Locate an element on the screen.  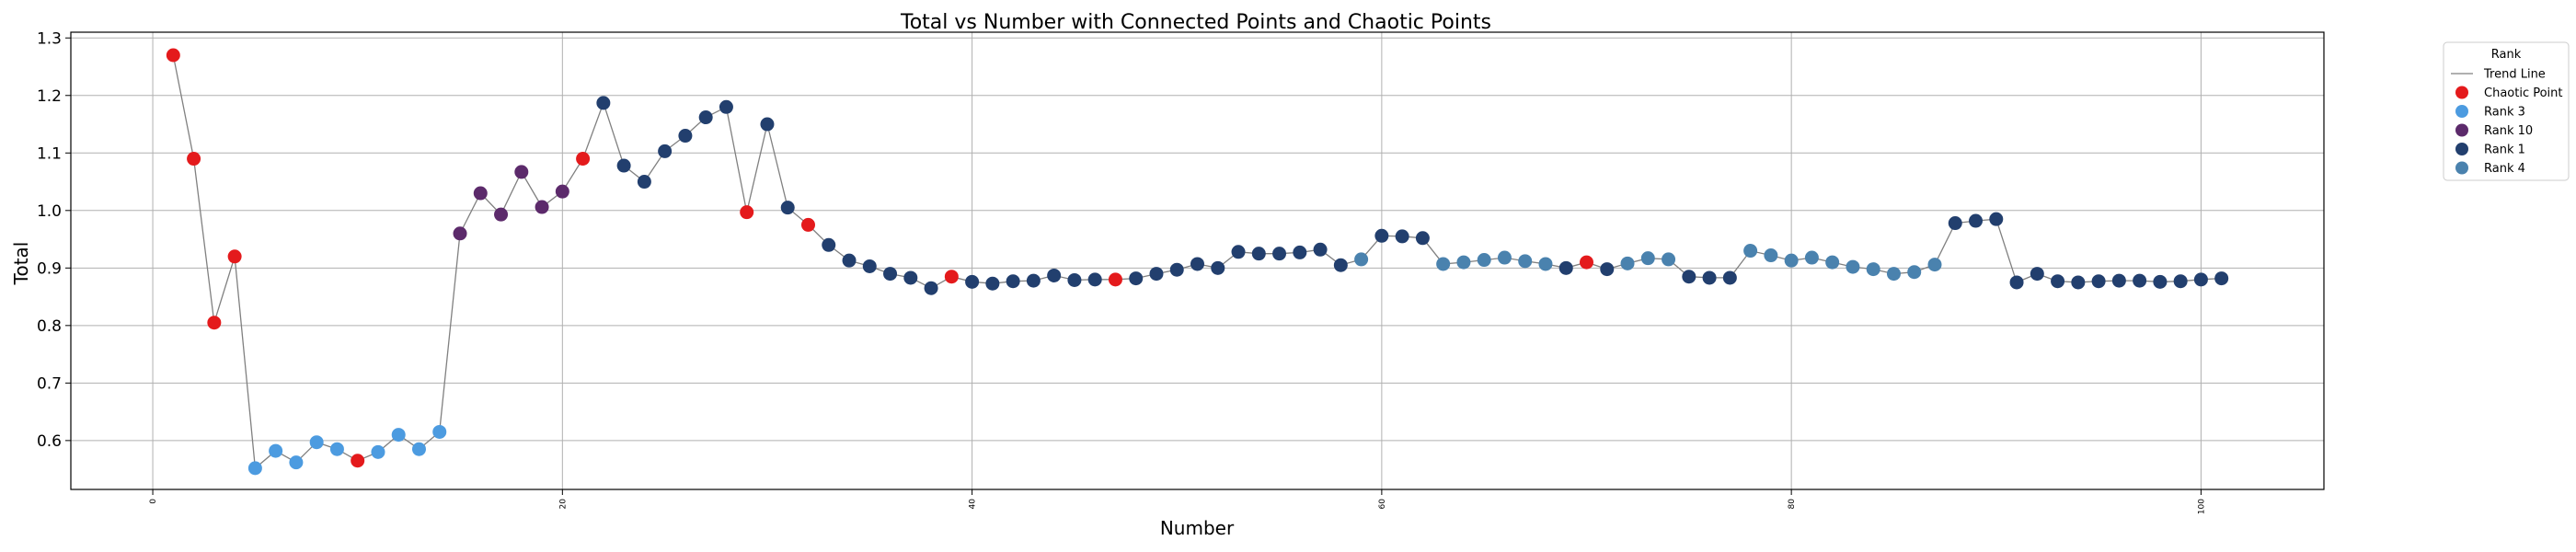
legend-label-chaotic-point: Chaotic Point is located at coordinates (2523, 93).